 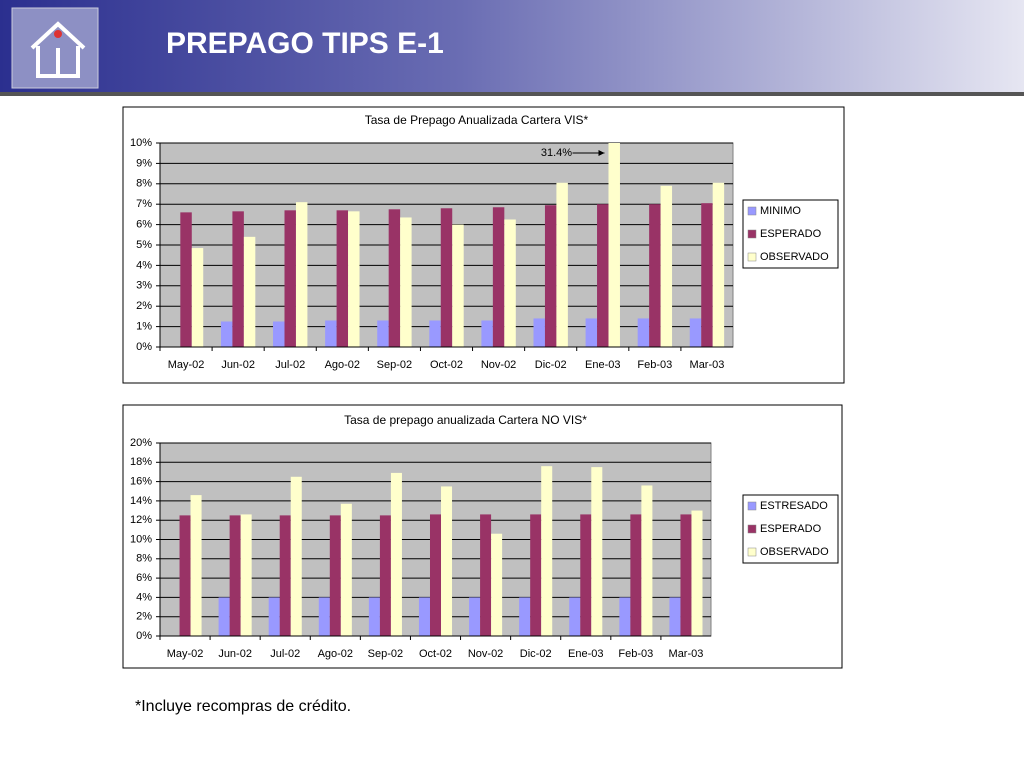 I want to click on logo, so click(x=58, y=49).